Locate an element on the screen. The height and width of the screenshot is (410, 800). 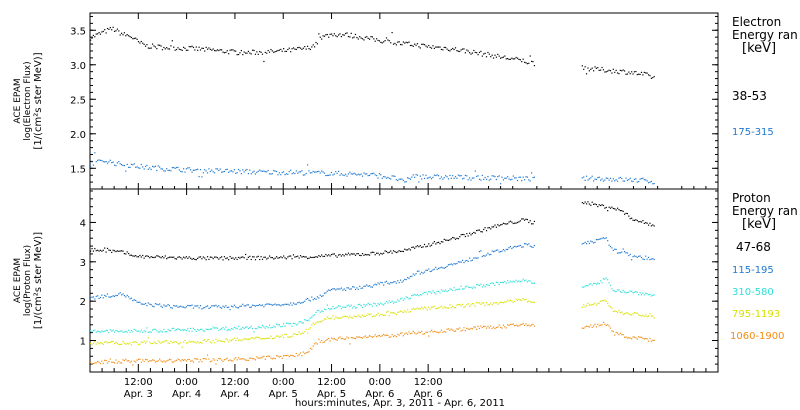
x-tick-date: Apr. 6 is located at coordinates (379, 394).